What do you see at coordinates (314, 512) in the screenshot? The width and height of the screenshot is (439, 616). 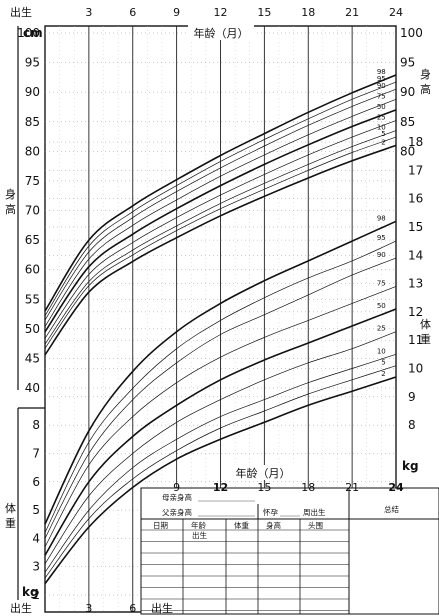 I see `gestation-suffix: 周出生` at bounding box center [314, 512].